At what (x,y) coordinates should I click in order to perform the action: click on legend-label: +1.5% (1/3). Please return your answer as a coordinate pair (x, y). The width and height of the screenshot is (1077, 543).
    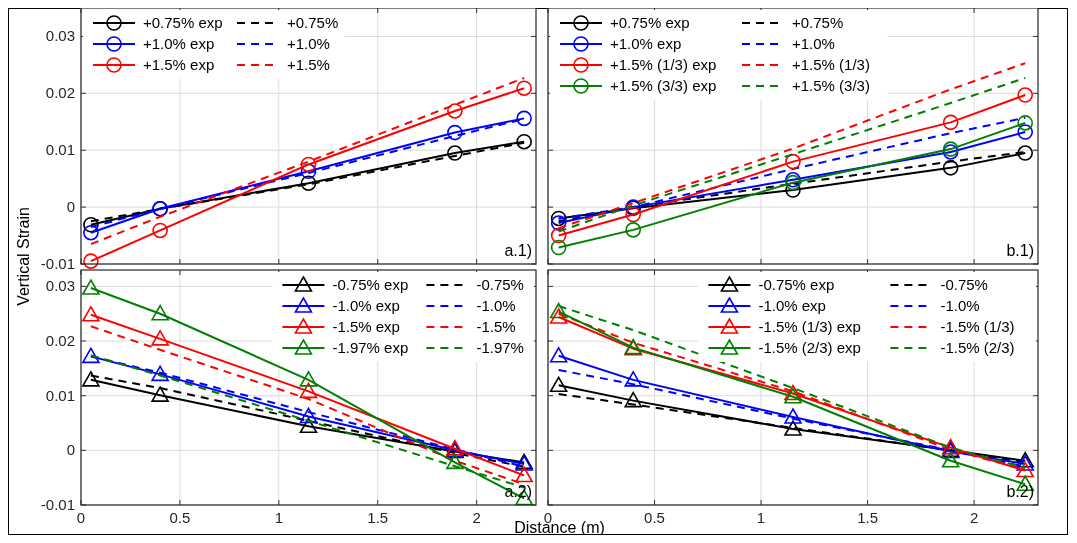
    Looking at the image, I should click on (831, 64).